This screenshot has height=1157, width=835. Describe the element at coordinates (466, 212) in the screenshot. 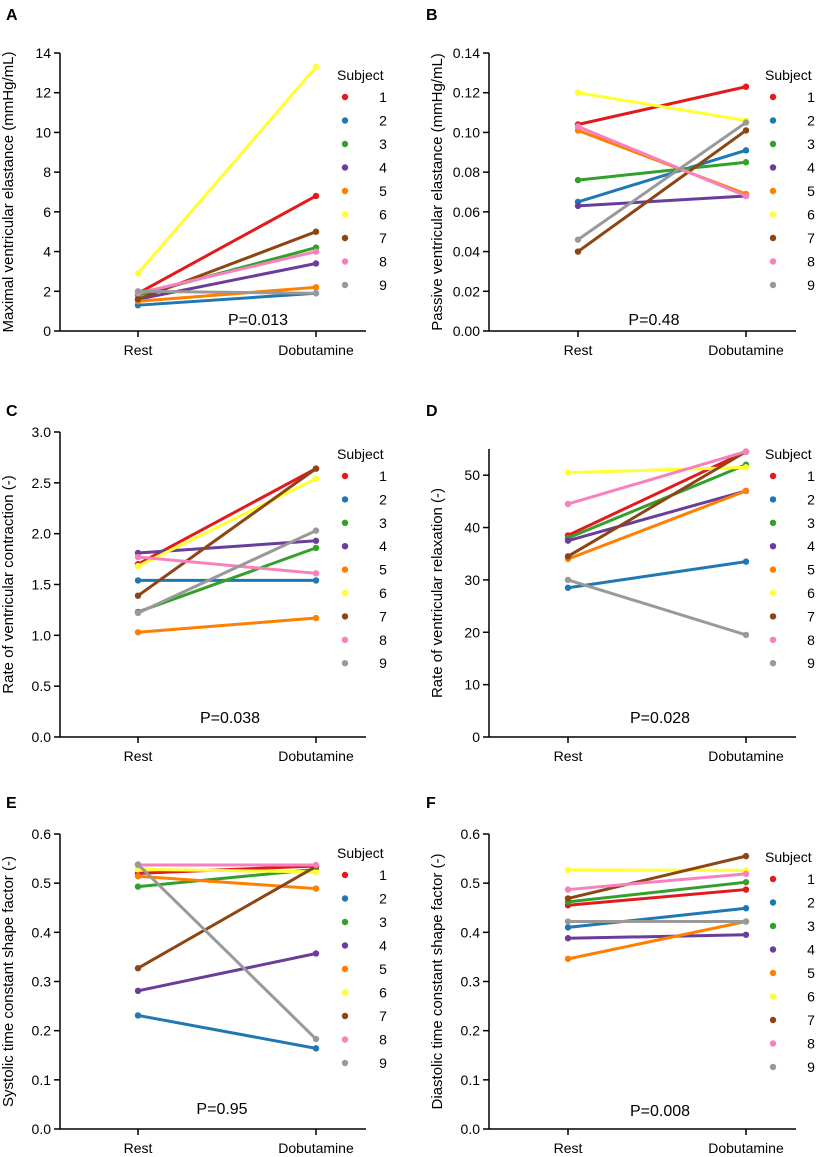

I see `y-tick-label: 0.06` at that location.